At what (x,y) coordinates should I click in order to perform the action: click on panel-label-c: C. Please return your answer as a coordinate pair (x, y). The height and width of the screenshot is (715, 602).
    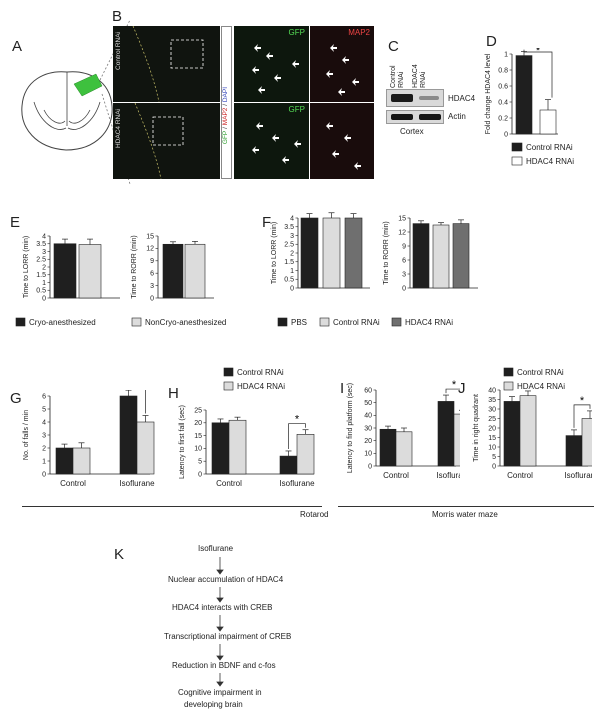
    Looking at the image, I should click on (393, 46).